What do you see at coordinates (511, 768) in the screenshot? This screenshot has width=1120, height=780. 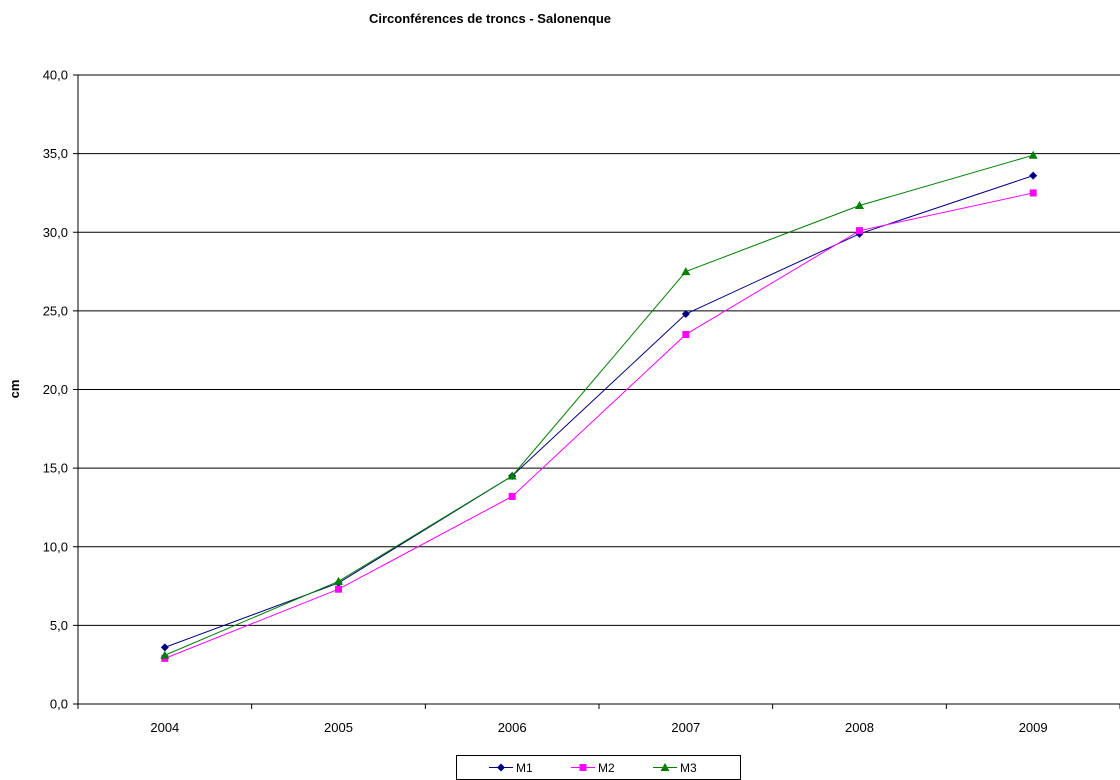 I see `legend-item-m1: M1` at bounding box center [511, 768].